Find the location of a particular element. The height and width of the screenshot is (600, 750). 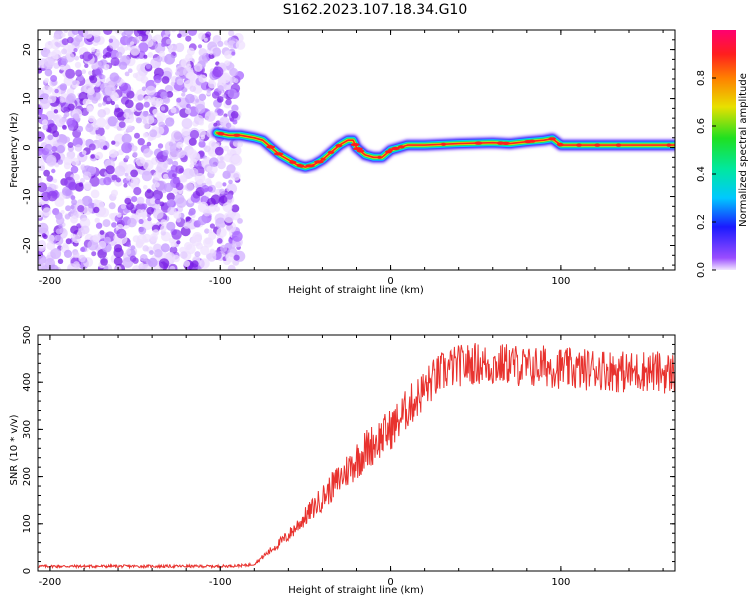

colorbar-tick-label: 0.6 is located at coordinates (701, 126).